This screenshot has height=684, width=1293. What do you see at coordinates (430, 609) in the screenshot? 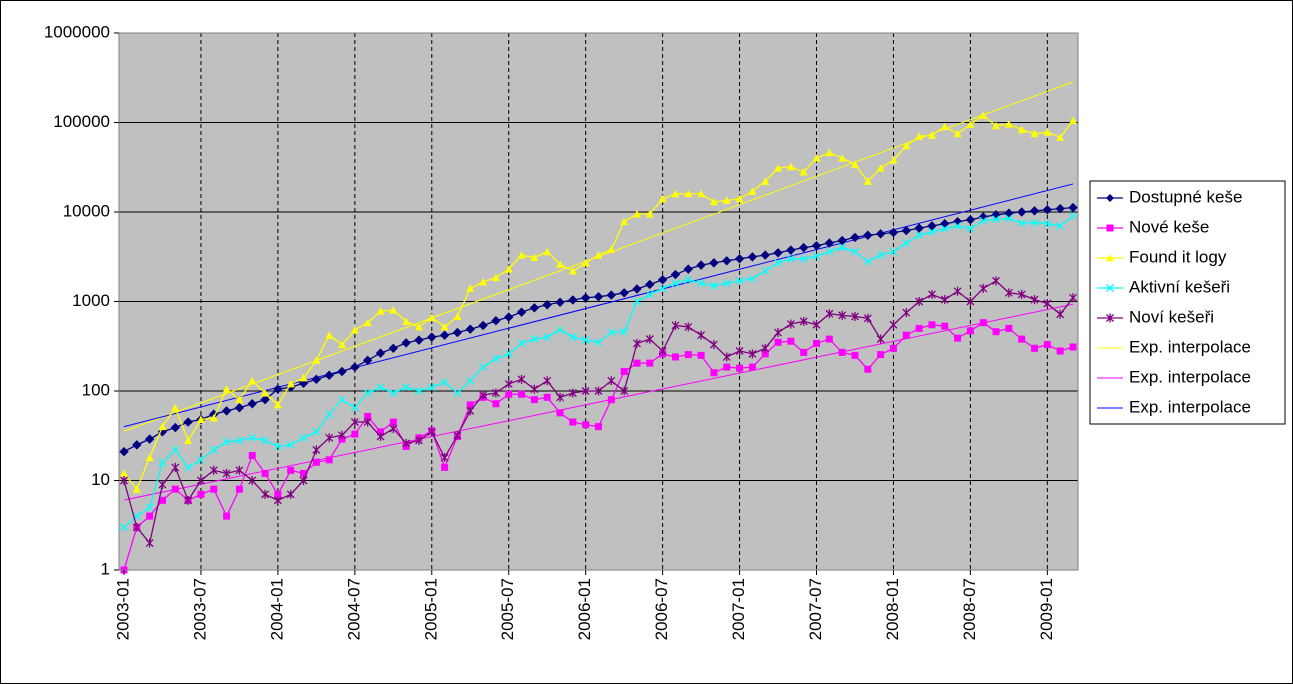
I see `x-tick-label: 2005-01` at bounding box center [430, 609].